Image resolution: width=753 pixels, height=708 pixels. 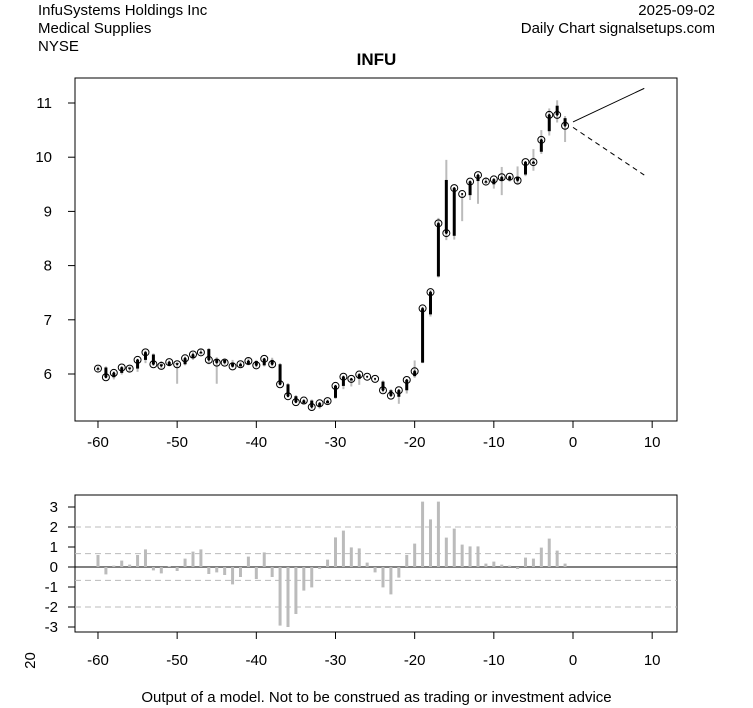 What do you see at coordinates (51, 627) in the screenshot?
I see `y-tick-label: -3` at bounding box center [51, 627].